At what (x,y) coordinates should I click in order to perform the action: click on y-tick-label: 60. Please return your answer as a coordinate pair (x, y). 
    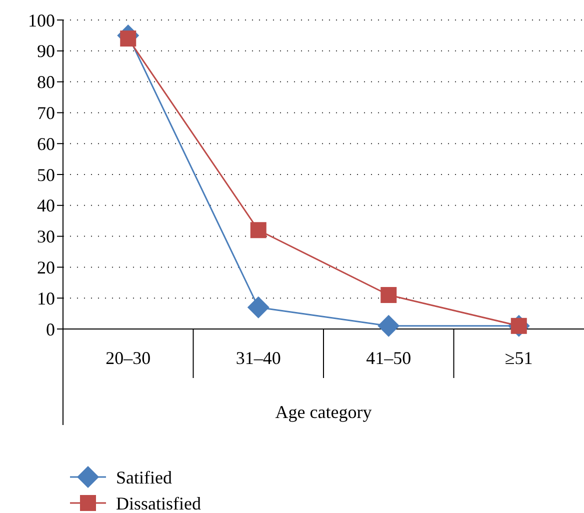
    Looking at the image, I should click on (46, 144).